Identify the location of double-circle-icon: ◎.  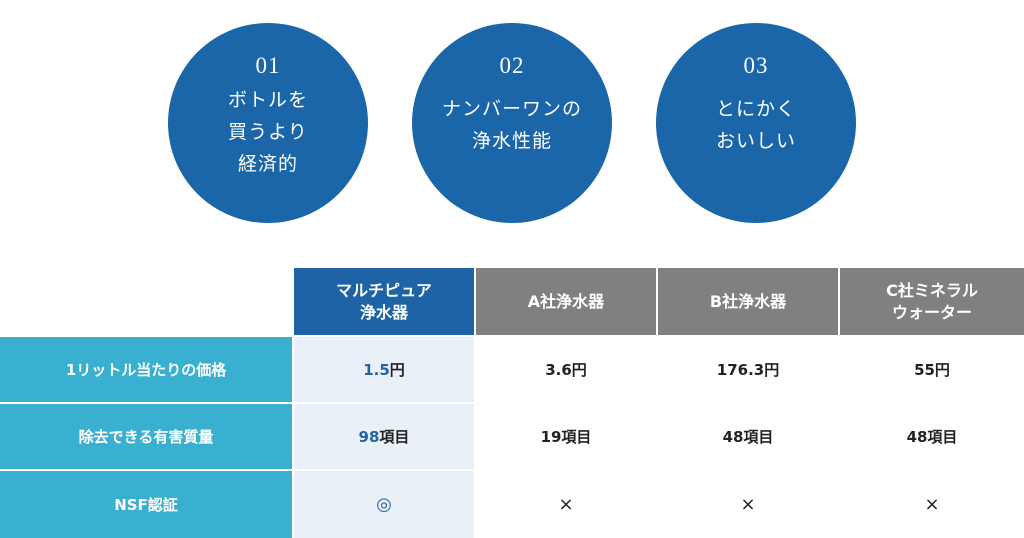
(384, 504).